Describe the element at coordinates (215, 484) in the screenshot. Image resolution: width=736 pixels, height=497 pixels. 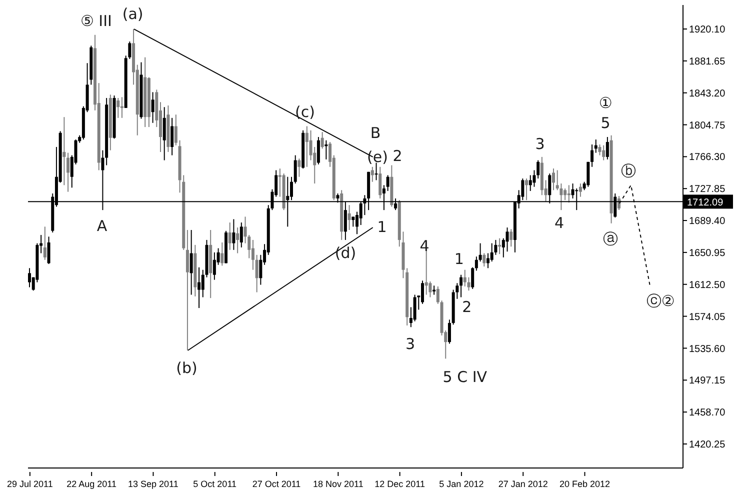
I see `x-tick-label: 5 Oct 2011` at that location.